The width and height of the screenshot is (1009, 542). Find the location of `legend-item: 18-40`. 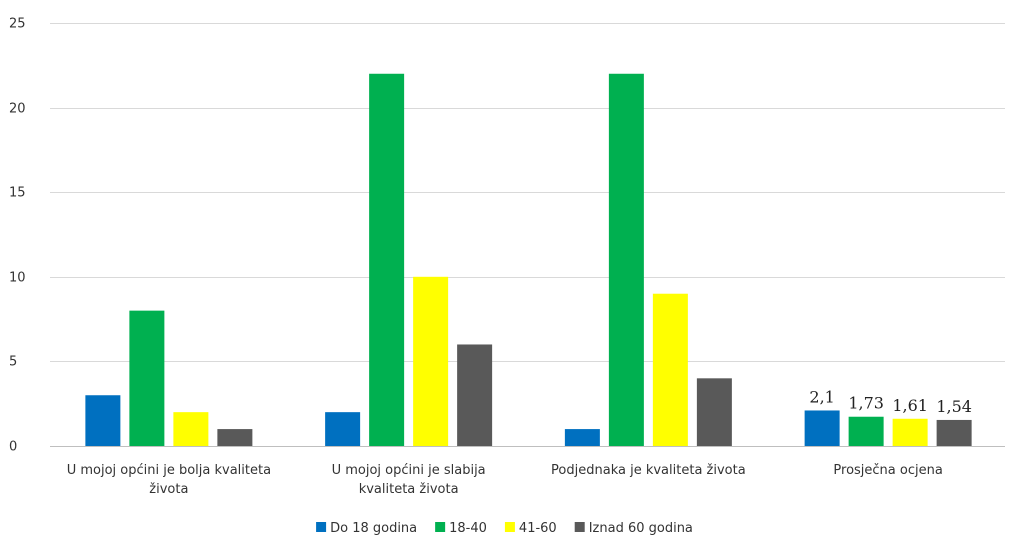

legend-item: 18-40 is located at coordinates (461, 528).